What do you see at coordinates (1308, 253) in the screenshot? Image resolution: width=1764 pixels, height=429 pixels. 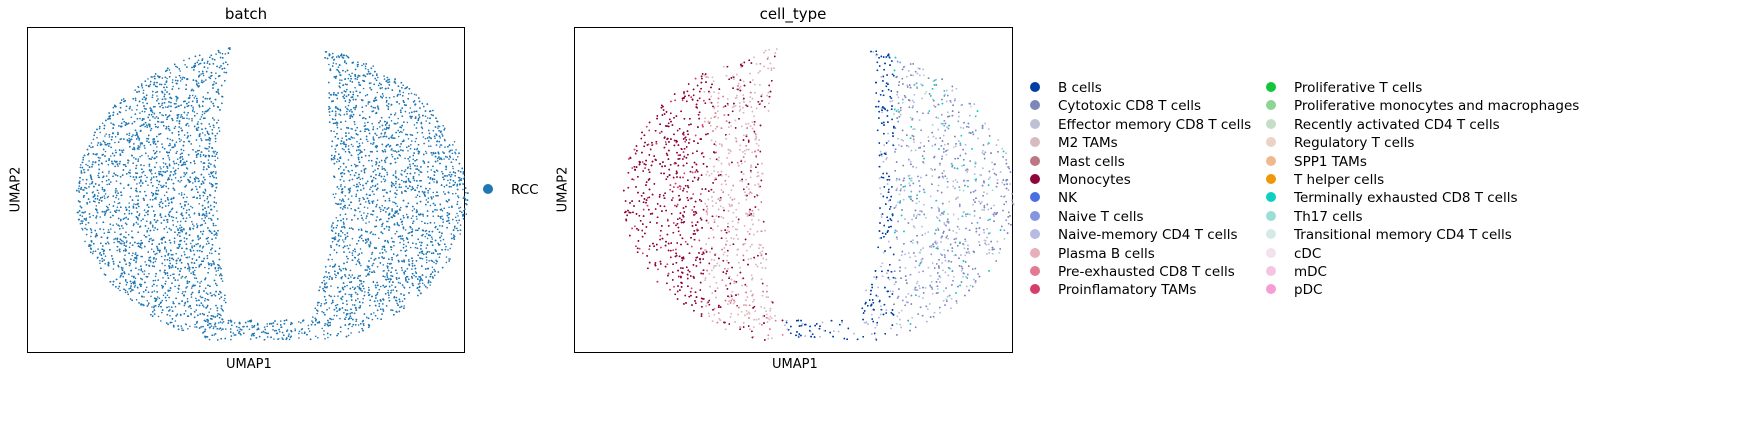 I see `legend-label: cDC` at bounding box center [1308, 253].